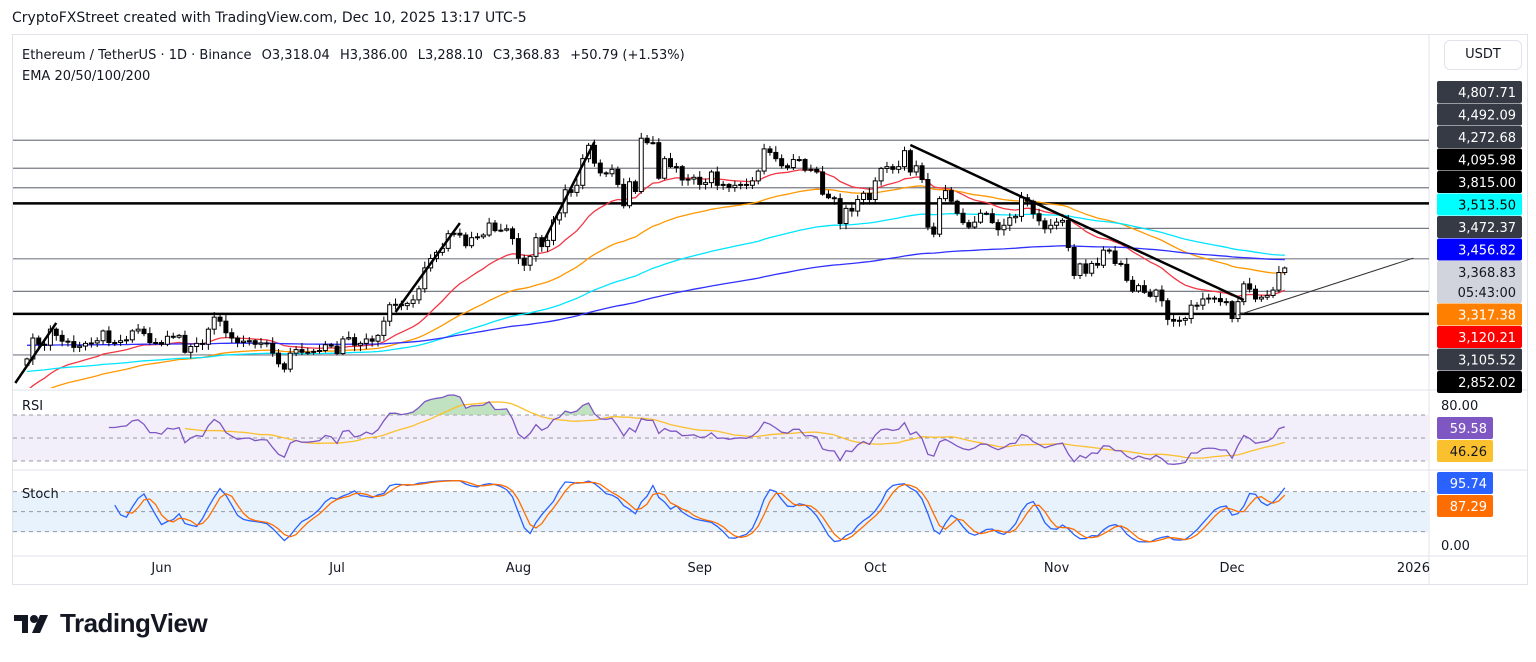 The image size is (1536, 662). Describe the element at coordinates (1487, 161) in the screenshot. I see `price-label: 4,095.98` at that location.